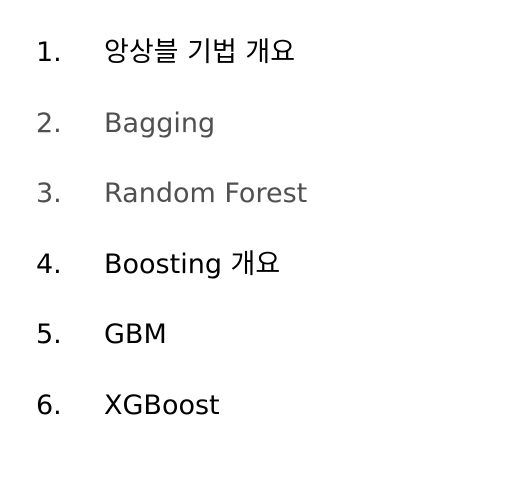 The image size is (520, 478). What do you see at coordinates (160, 123) in the screenshot?
I see `toc-item-label: Bagging` at bounding box center [160, 123].